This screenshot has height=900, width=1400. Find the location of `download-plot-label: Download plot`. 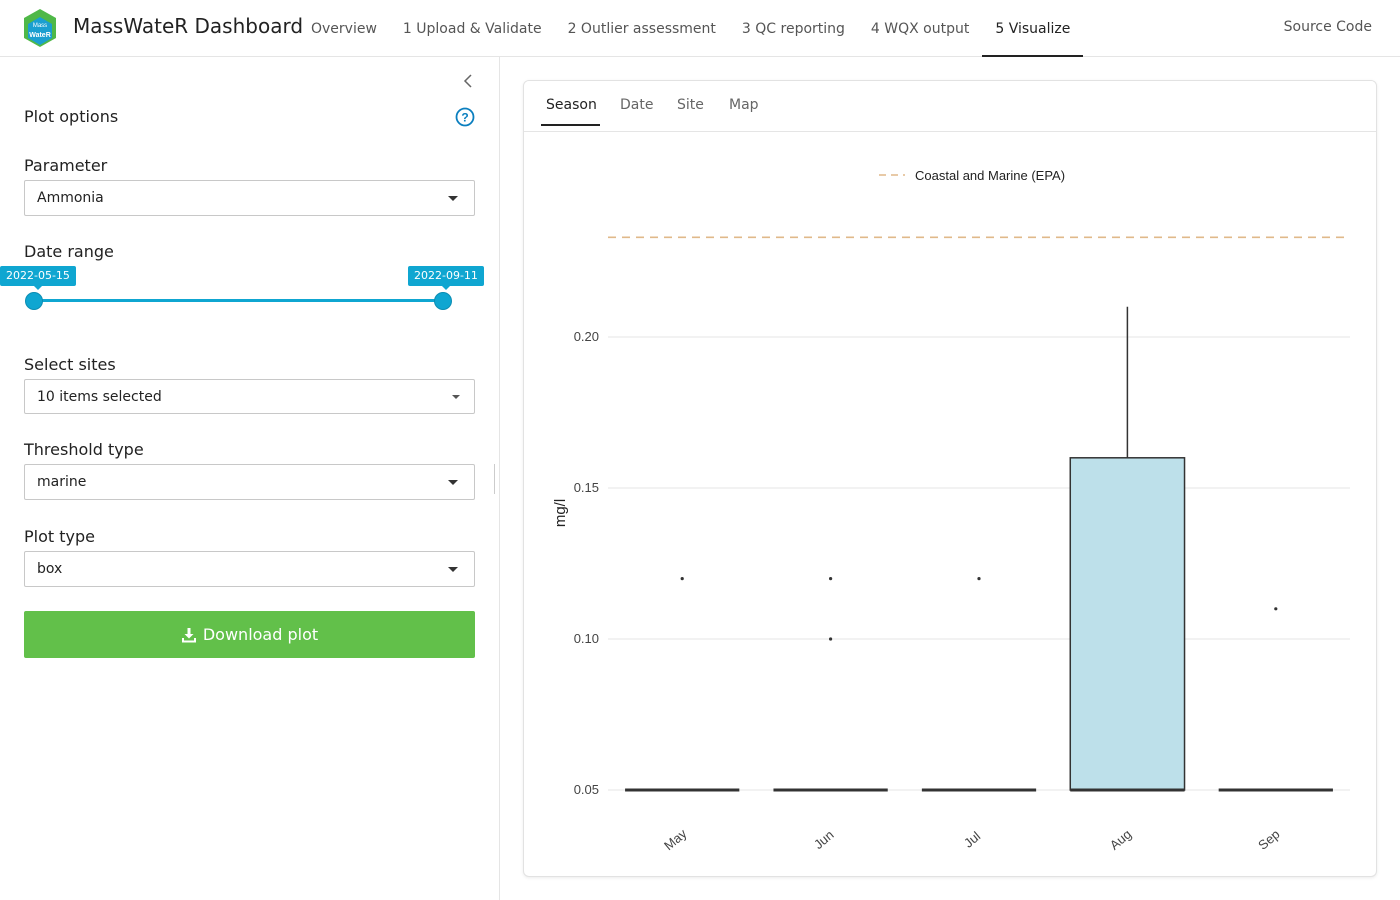

download-plot-label: Download plot is located at coordinates (260, 634).